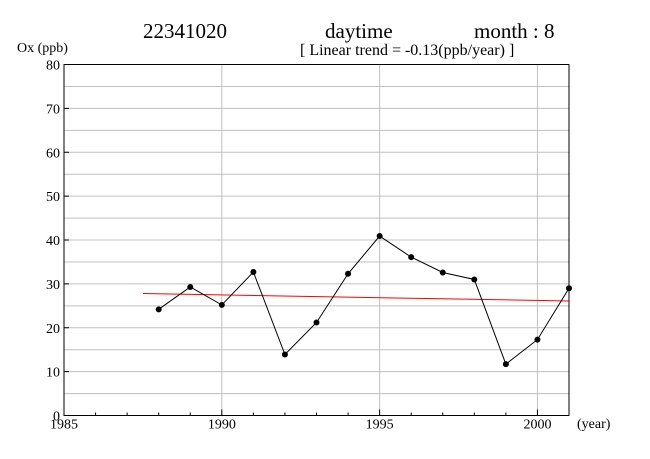  What do you see at coordinates (407, 50) in the screenshot?
I see `trend-label: [ Linear trend = -0.13(ppb/year) ]` at bounding box center [407, 50].